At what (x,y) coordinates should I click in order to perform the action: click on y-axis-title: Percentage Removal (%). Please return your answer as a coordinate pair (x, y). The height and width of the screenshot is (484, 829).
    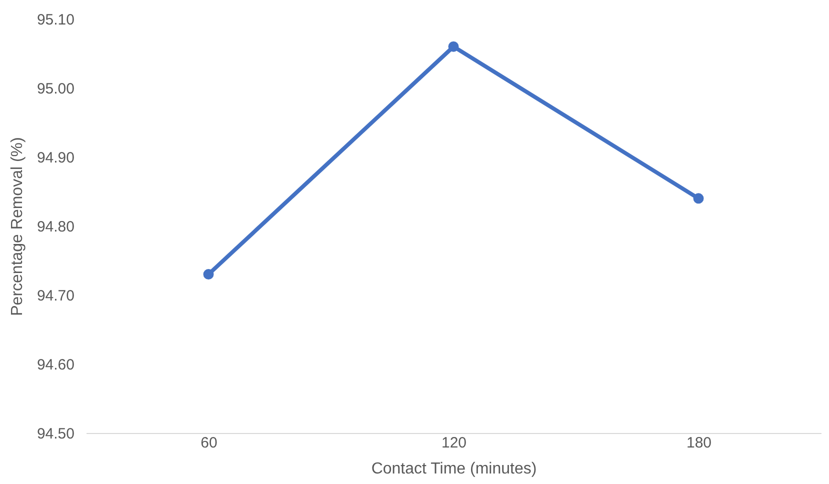
    Looking at the image, I should click on (17, 226).